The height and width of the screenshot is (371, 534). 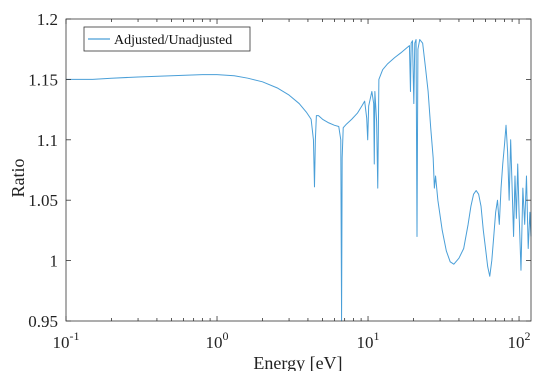 I want to click on y-tick-label: 0.95, so click(x=43, y=321).